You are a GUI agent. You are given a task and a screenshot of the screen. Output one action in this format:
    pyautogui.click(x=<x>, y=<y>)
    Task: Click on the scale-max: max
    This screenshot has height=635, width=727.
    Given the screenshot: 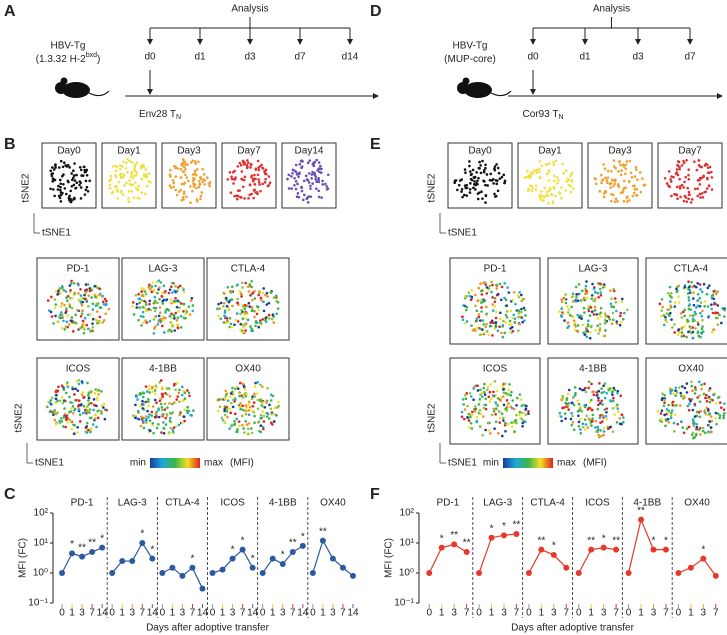 What is the action you would take?
    pyautogui.click(x=213, y=463)
    